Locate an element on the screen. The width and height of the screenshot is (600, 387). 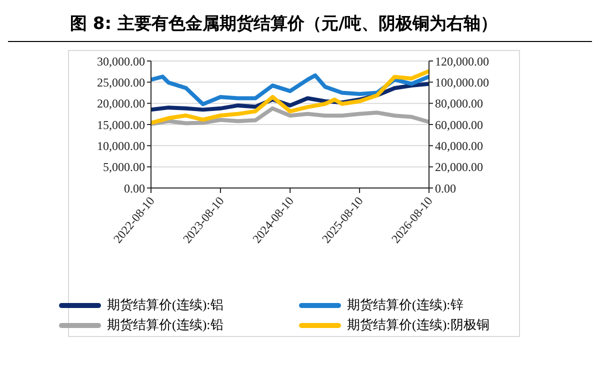
y-tick-label: 0.00 is located at coordinates (134, 188).